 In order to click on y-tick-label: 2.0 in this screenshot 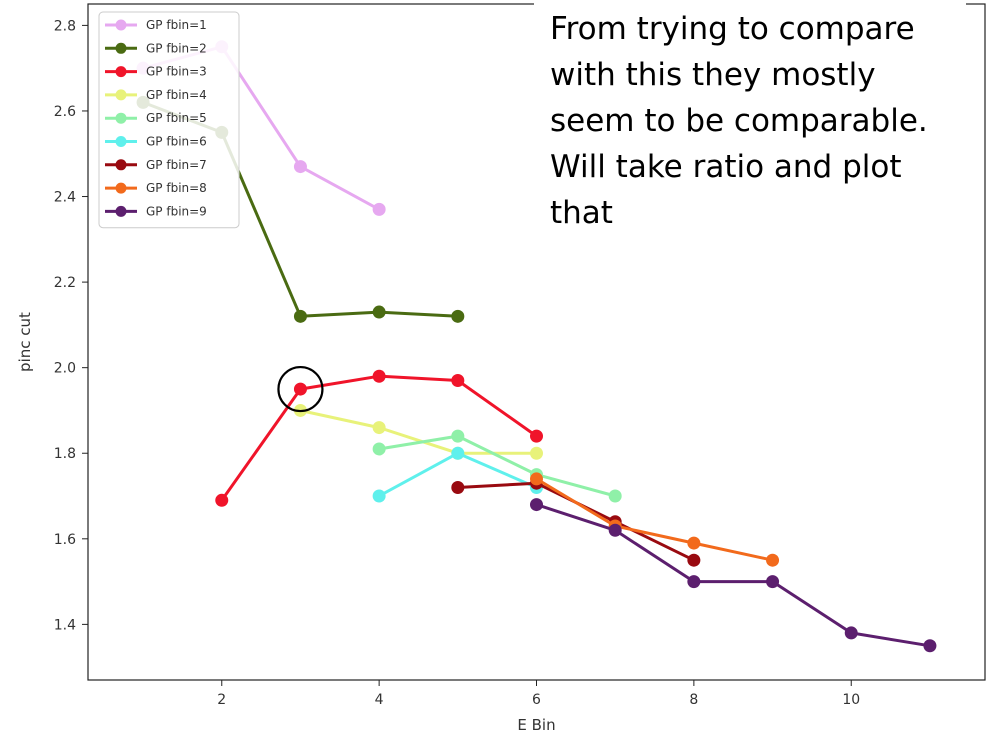, I will do `click(65, 369)`.